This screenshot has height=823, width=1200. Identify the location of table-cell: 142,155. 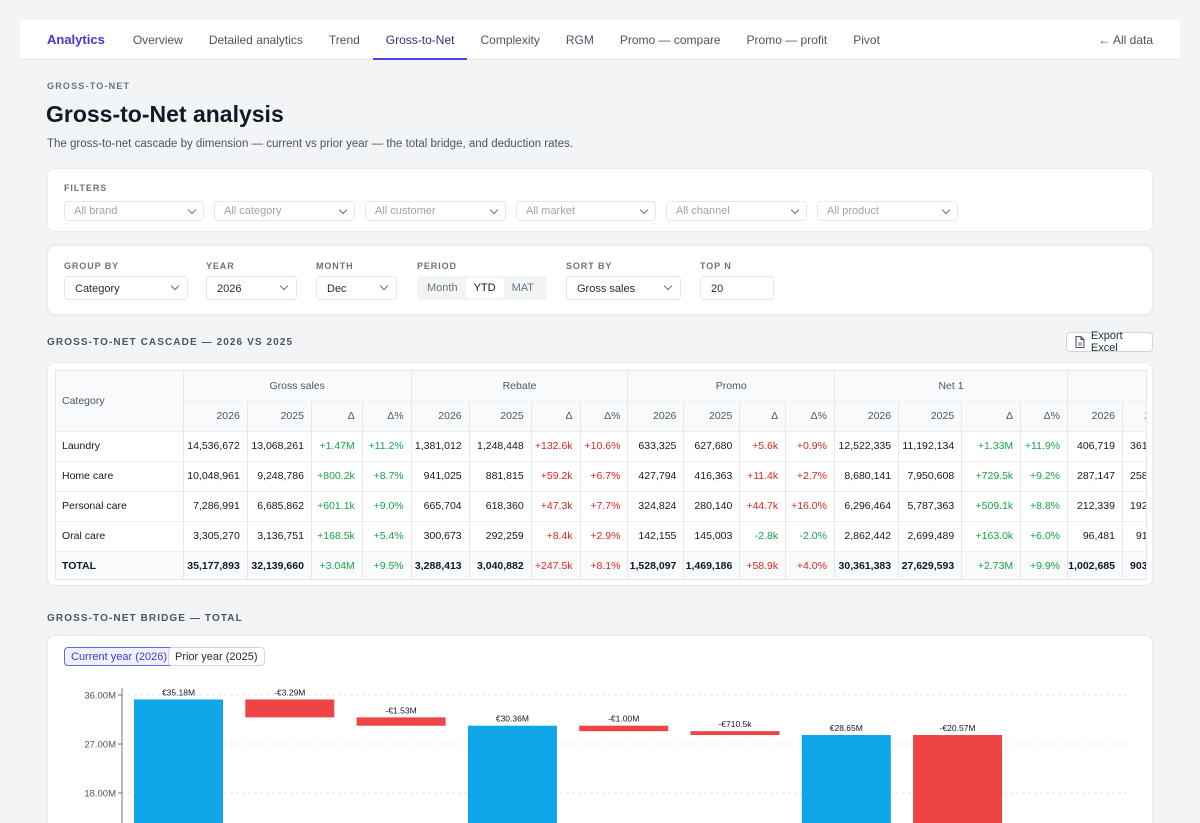
(656, 536).